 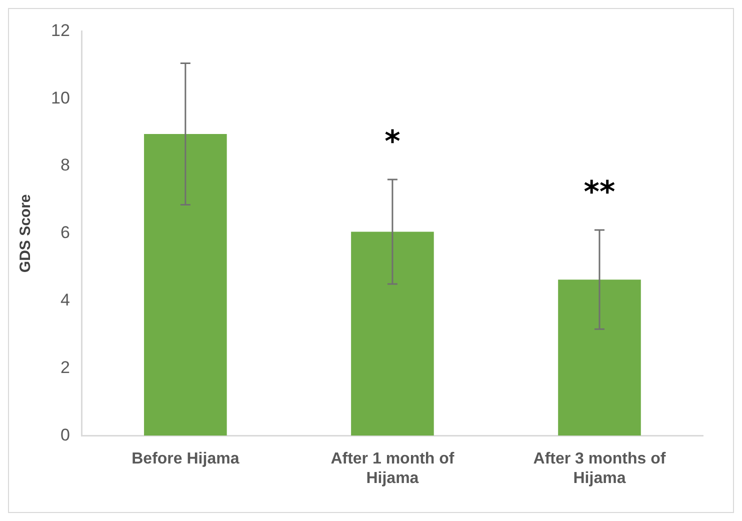 I want to click on y-axis-title: GDS Score, so click(x=25, y=233).